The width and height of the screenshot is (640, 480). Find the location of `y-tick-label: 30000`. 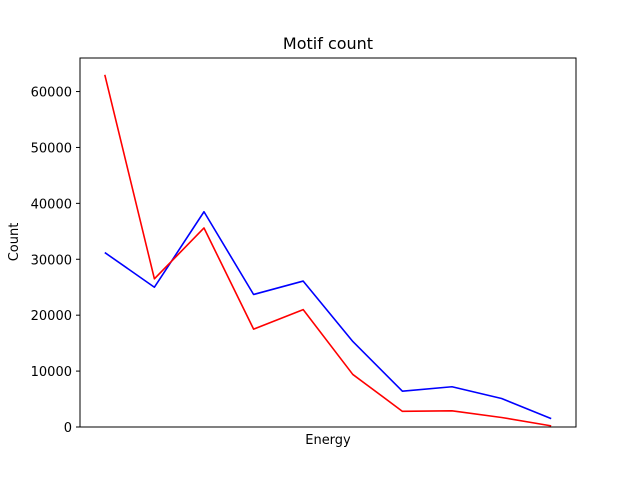

y-tick-label: 30000 is located at coordinates (51, 260).